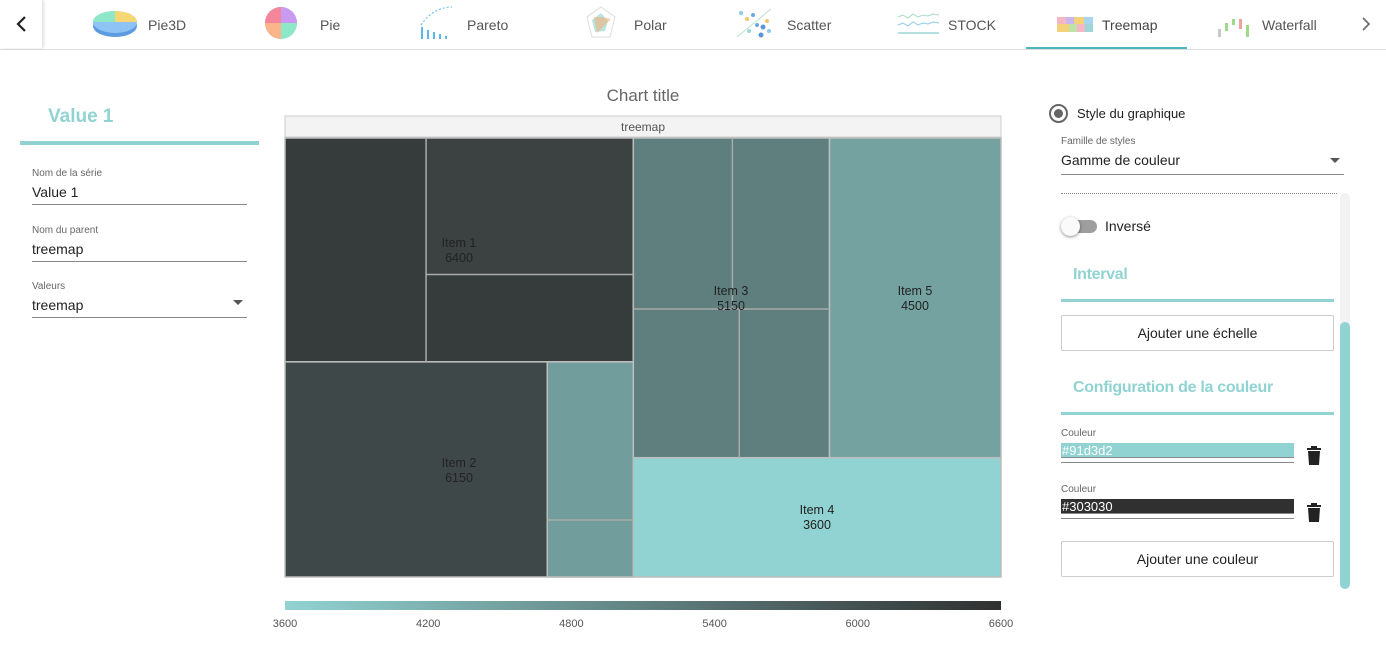 Image resolution: width=1386 pixels, height=646 pixels. What do you see at coordinates (459, 463) in the screenshot?
I see `treemap-label-item-2: Item 2` at bounding box center [459, 463].